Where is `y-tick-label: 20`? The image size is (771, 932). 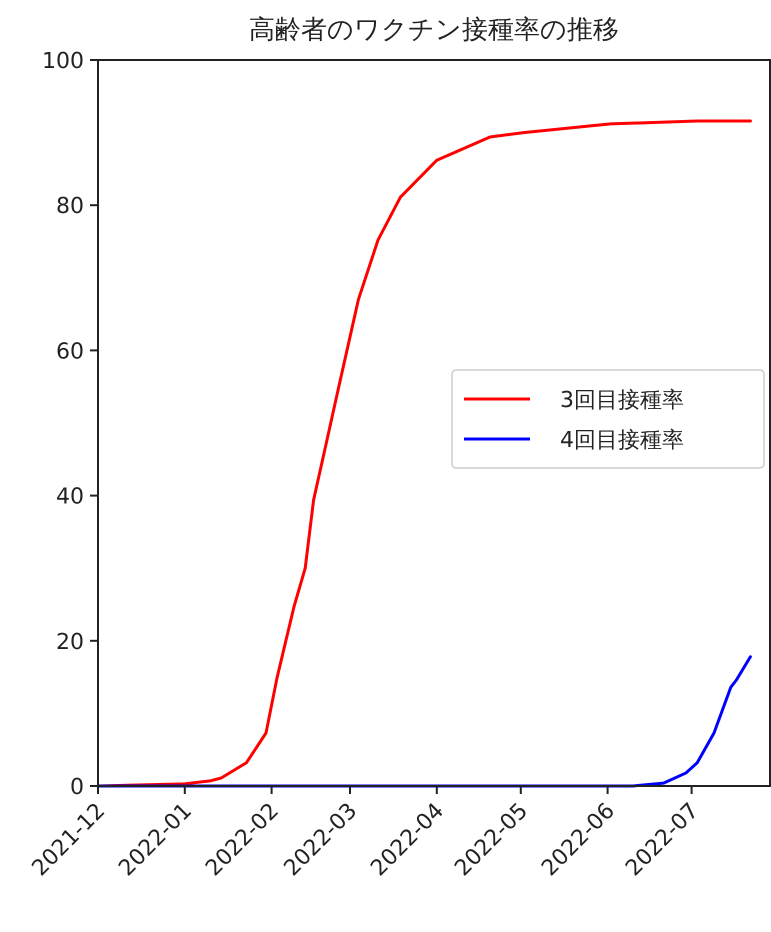
y-tick-label: 20 is located at coordinates (70, 642).